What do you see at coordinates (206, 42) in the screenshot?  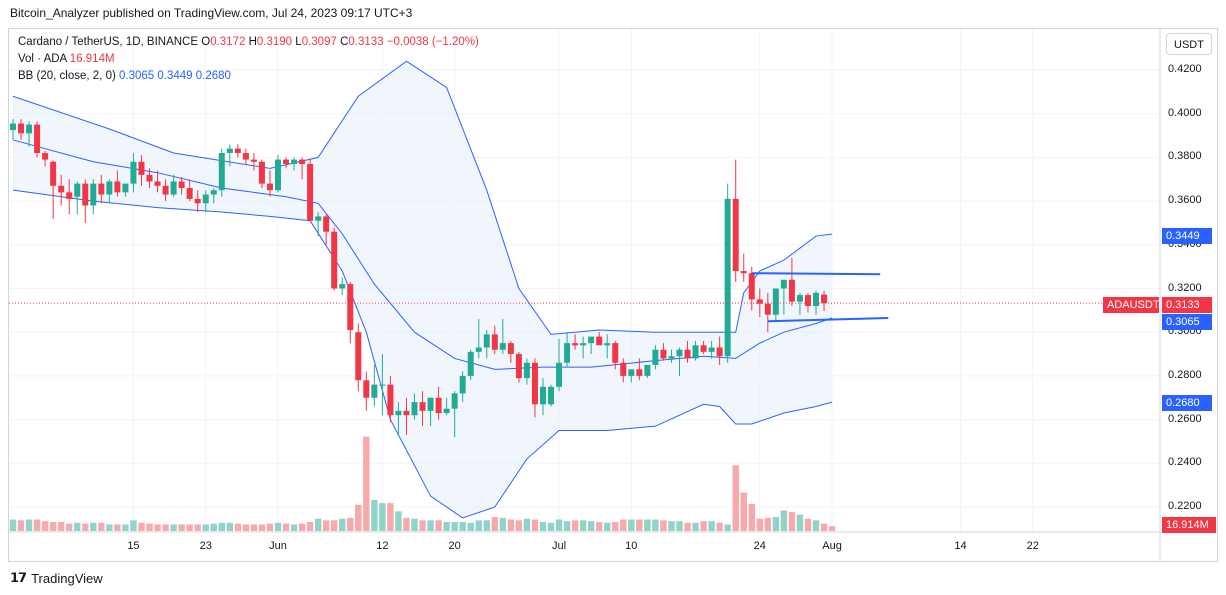 I see `legend-open-label: O` at bounding box center [206, 42].